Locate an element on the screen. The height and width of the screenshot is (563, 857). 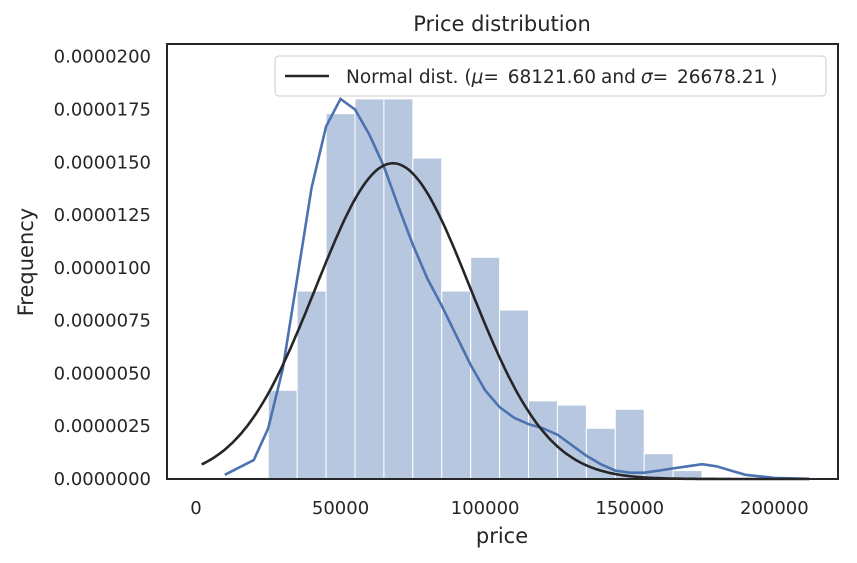
legend-mu-value: 68121.60 is located at coordinates (552, 77).